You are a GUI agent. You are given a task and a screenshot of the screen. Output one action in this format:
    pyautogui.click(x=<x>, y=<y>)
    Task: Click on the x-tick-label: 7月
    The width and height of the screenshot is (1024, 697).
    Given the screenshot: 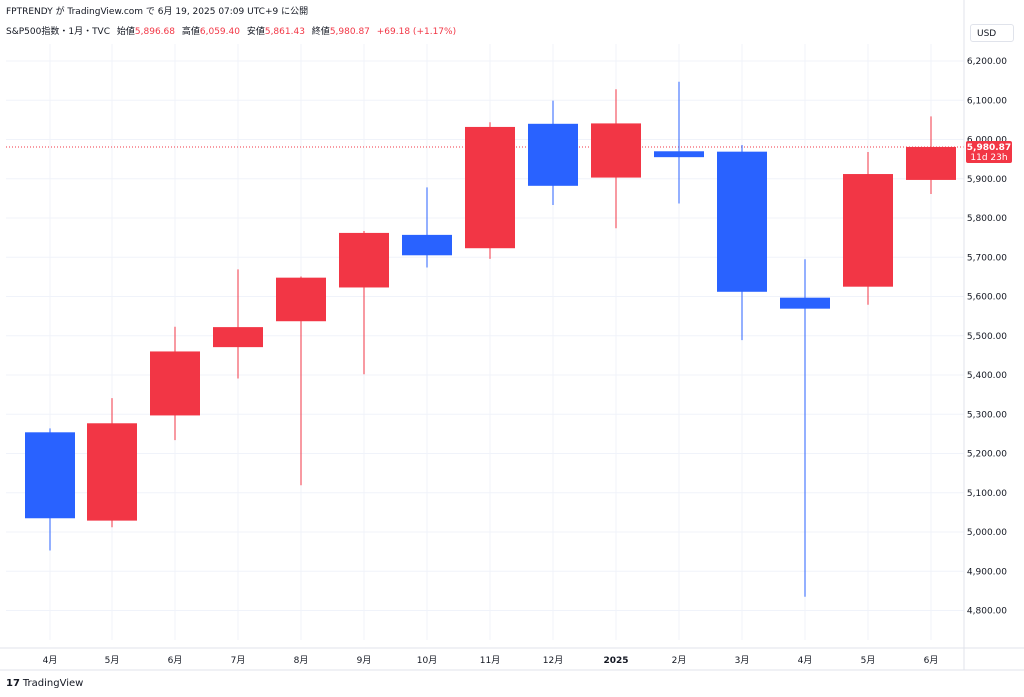 What is the action you would take?
    pyautogui.click(x=238, y=660)
    